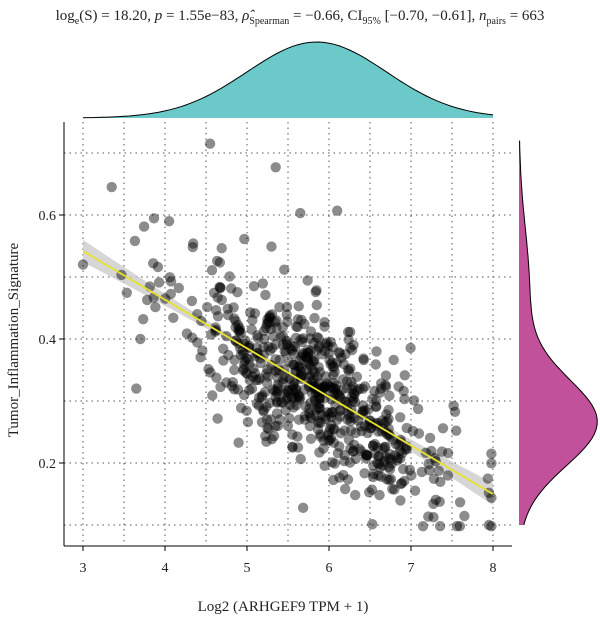 The height and width of the screenshot is (618, 600). Describe the element at coordinates (77, 21) in the screenshot. I see `subtitle-log-base: e` at that location.